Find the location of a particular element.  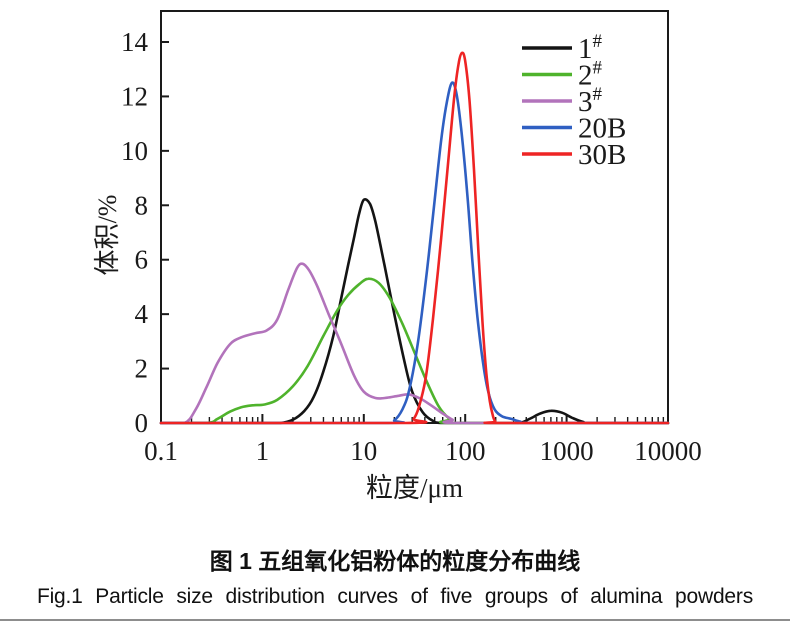

legend-entry-30B: 30B is located at coordinates (574, 155).